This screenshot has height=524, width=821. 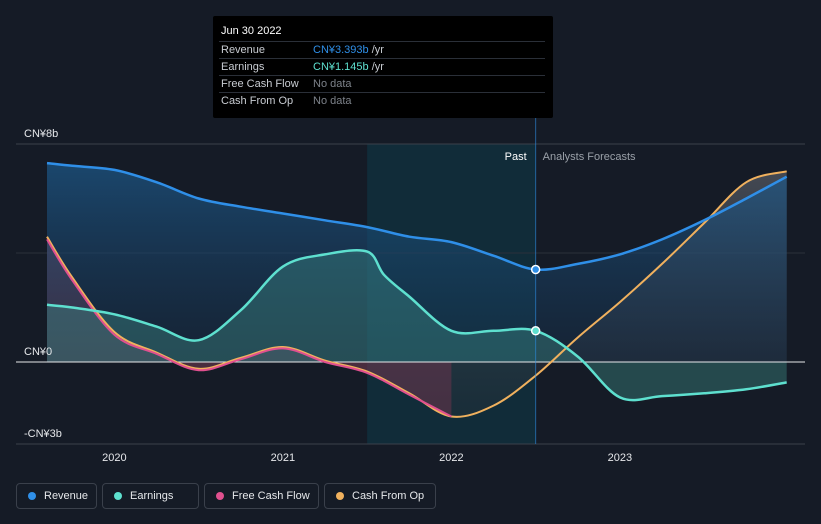 What do you see at coordinates (260, 84) in the screenshot?
I see `tooltip-label-free-cash-flow: Free Cash Flow` at bounding box center [260, 84].